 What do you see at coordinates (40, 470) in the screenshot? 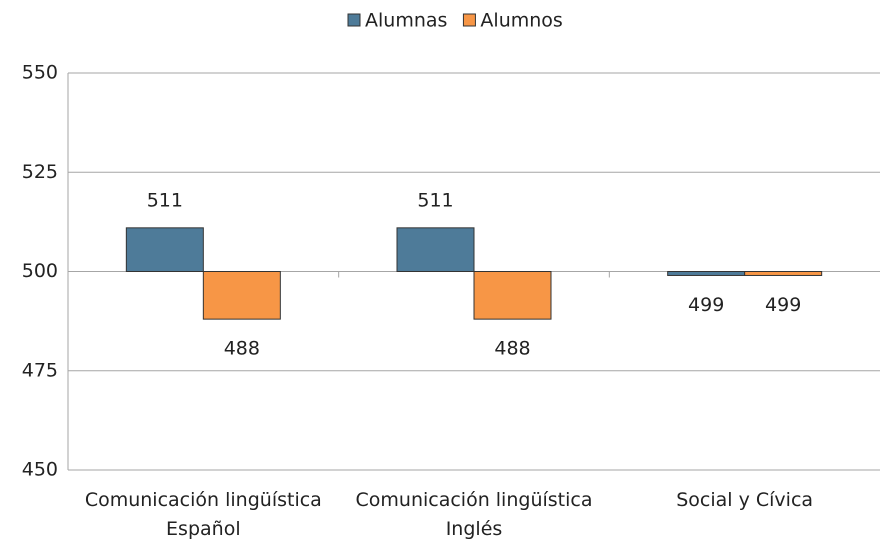
I see `y-tick-label: 450` at bounding box center [40, 470].